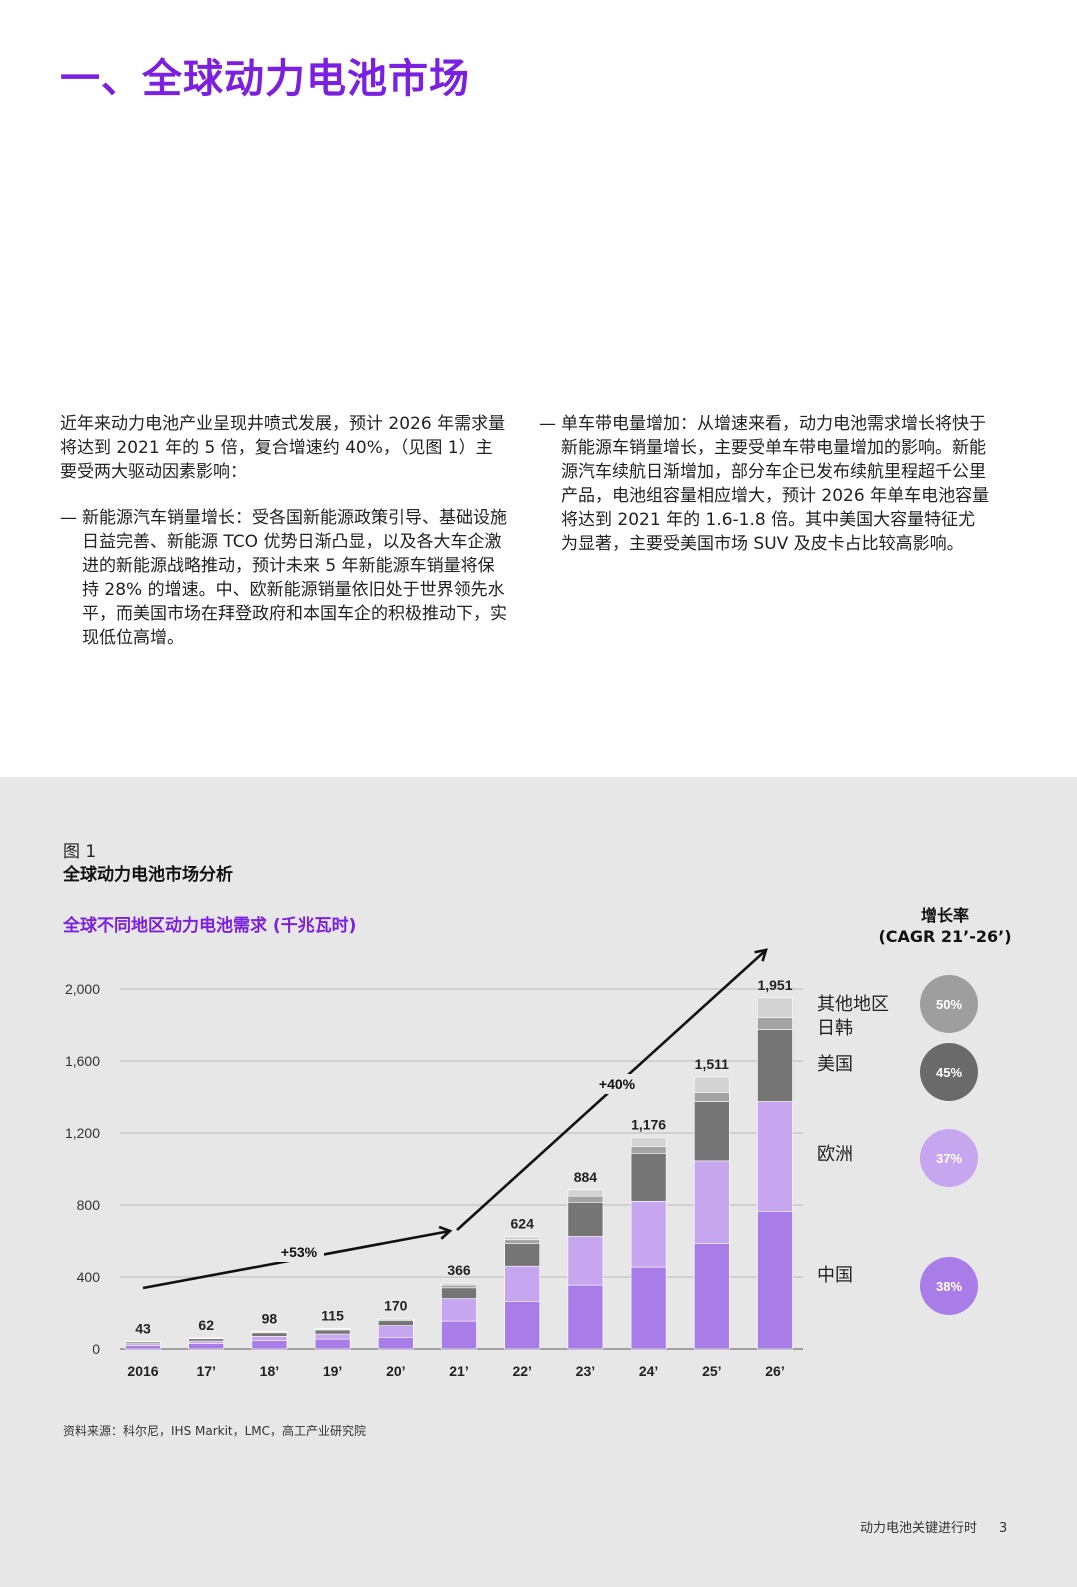 The height and width of the screenshot is (1587, 1077). What do you see at coordinates (458, 1371) in the screenshot?
I see `x-tick-label: 21’` at bounding box center [458, 1371].